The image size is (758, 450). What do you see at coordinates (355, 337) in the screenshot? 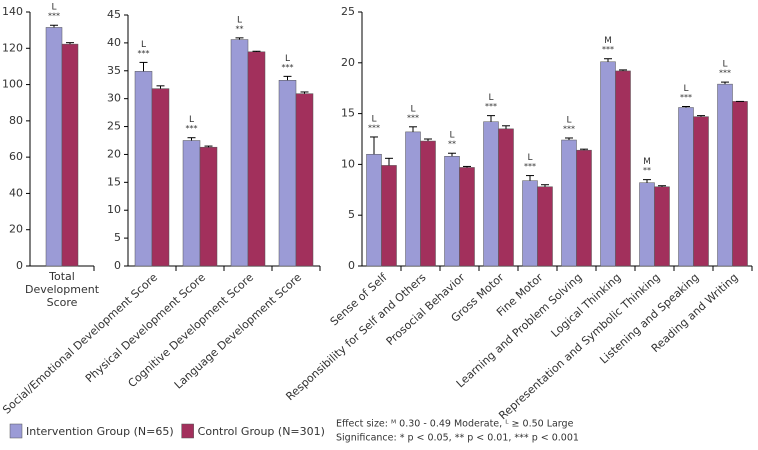
I see `x-tick-label: Responsibility for Self and Others` at bounding box center [355, 337].